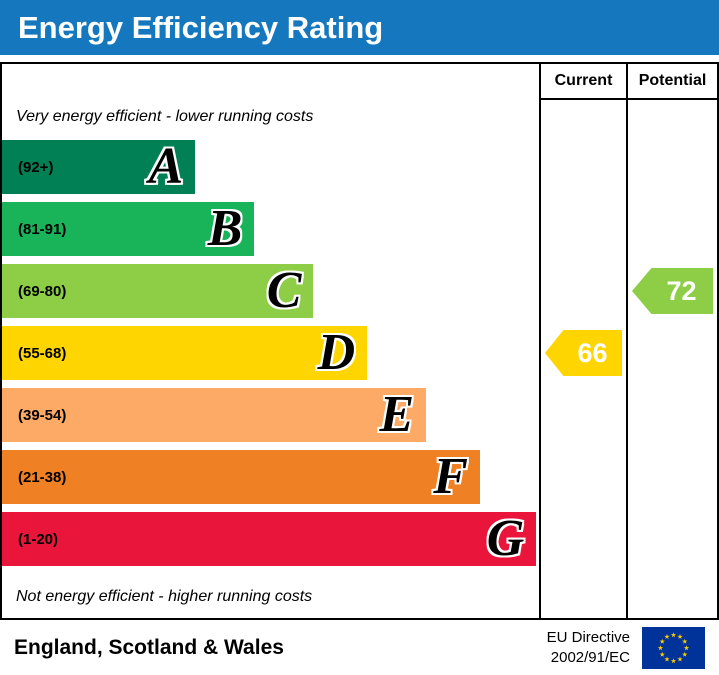 This screenshot has height=675, width=719. I want to click on band-range-label: (81-91), so click(42, 229).